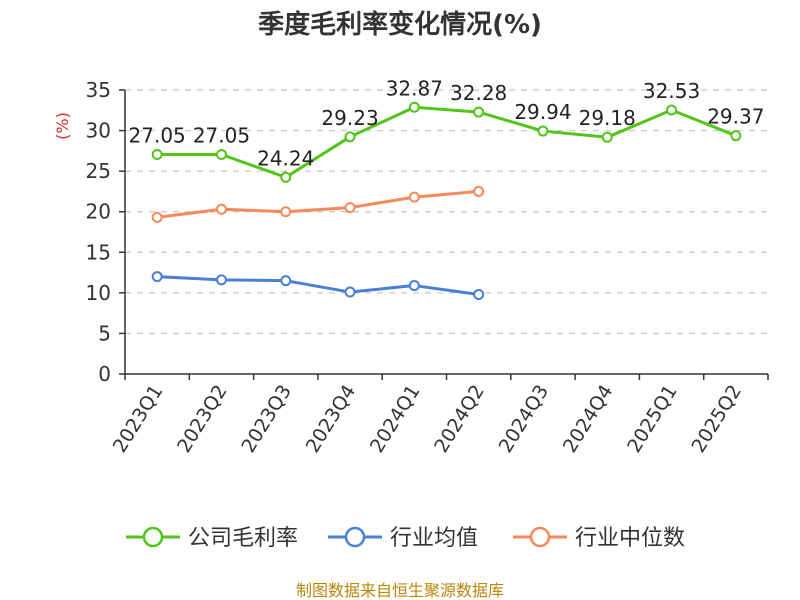 This screenshot has height=600, width=800. Describe the element at coordinates (652, 419) in the screenshot. I see `x-tick-label: 2025Q1` at that location.